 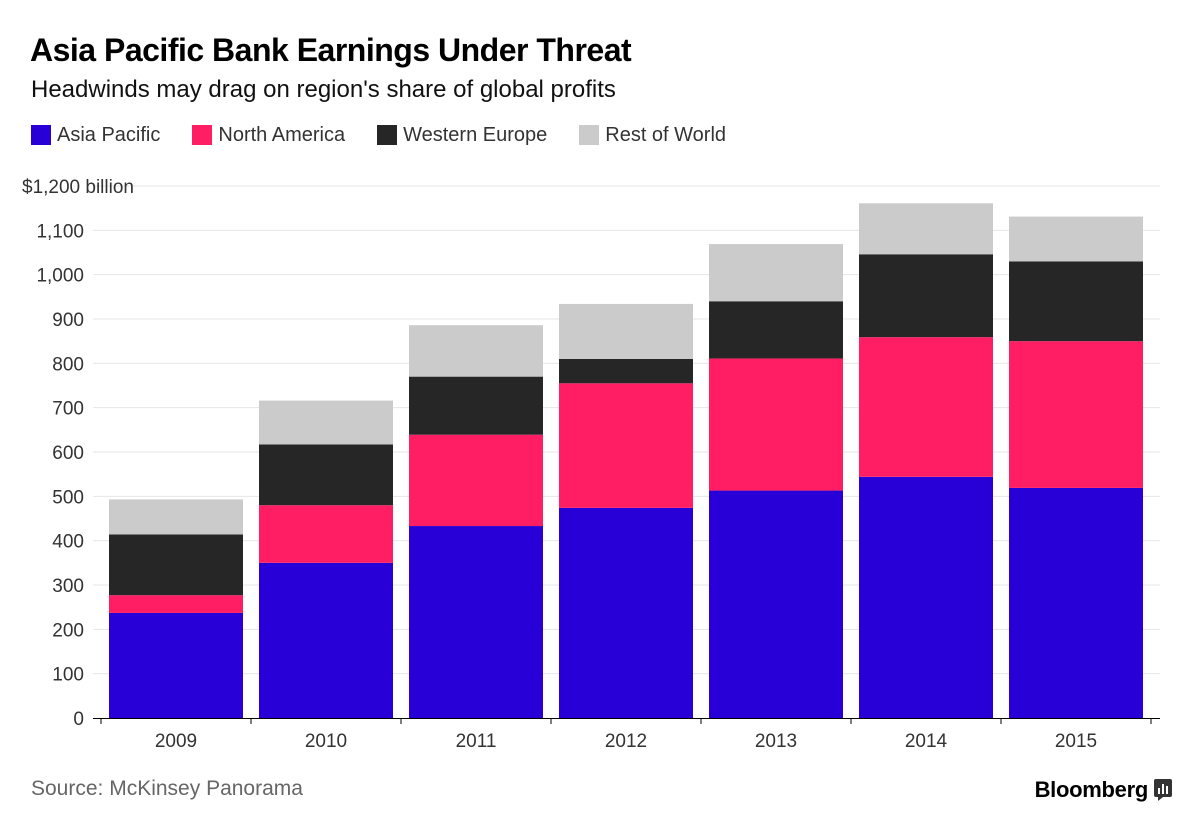 What do you see at coordinates (1091, 789) in the screenshot?
I see `brand-name: Bloomberg` at bounding box center [1091, 789].